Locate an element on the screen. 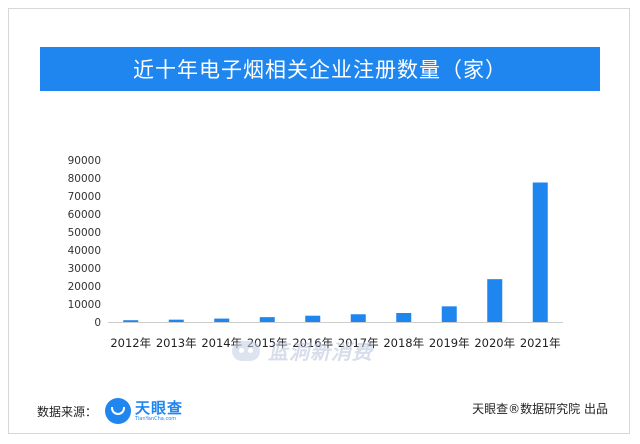 Image resolution: width=640 pixels, height=444 pixels. x-tick-label: 2020年 is located at coordinates (494, 343).